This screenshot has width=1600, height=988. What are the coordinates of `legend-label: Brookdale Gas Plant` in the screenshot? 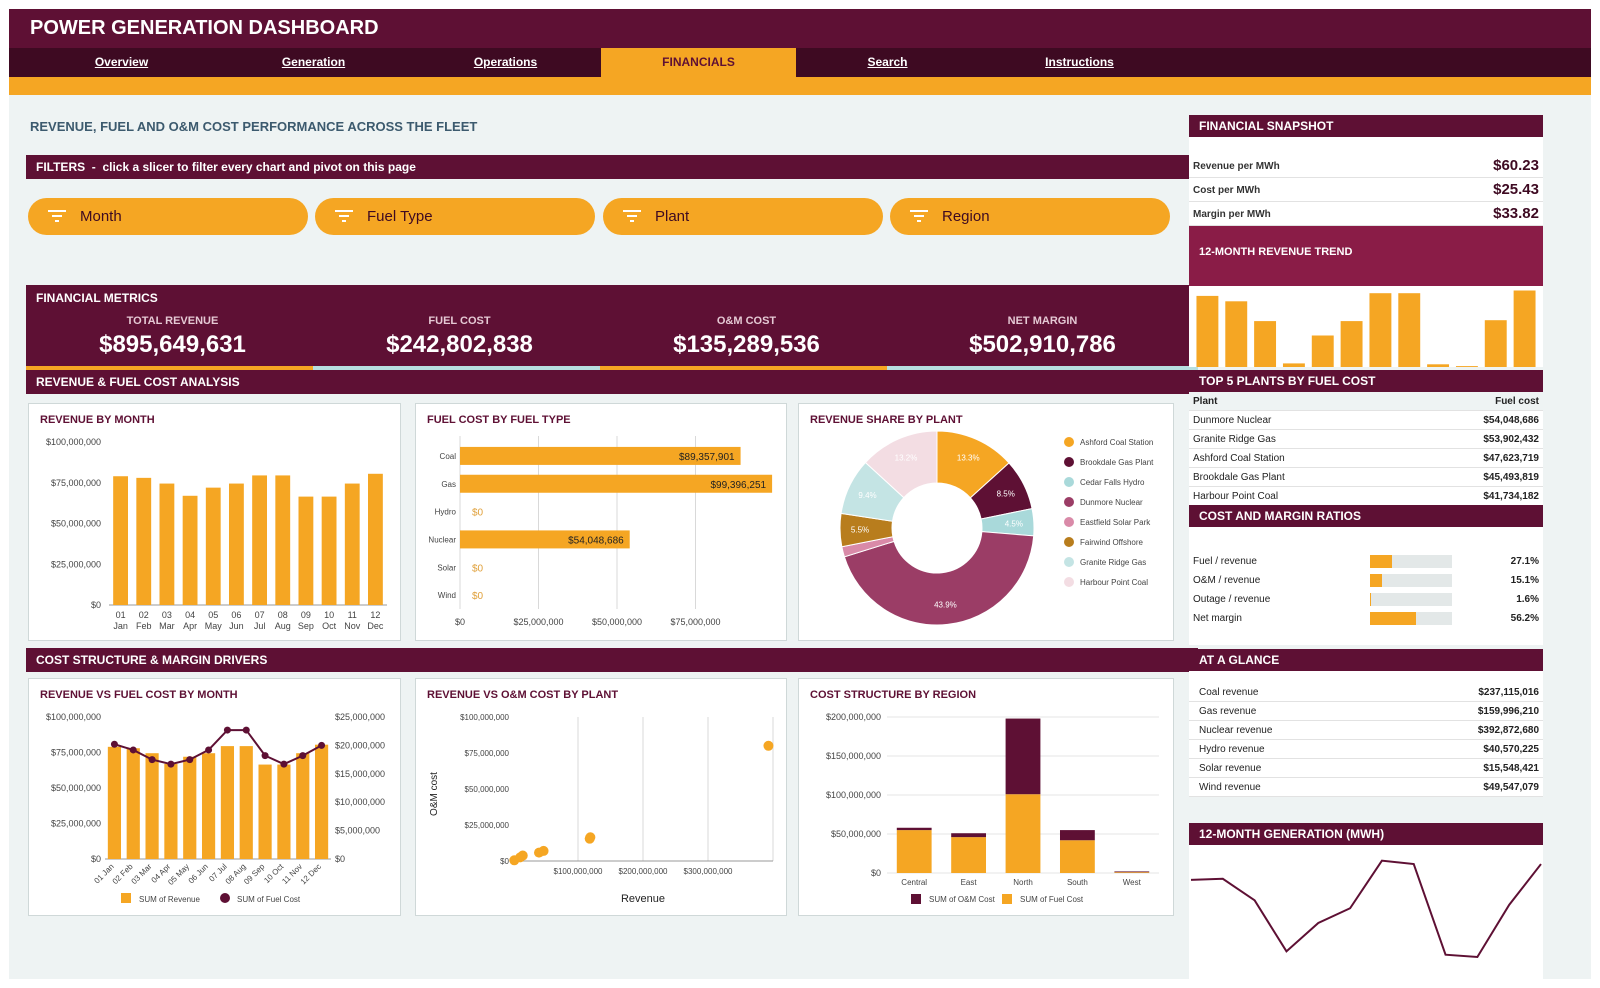 It's located at (1117, 462).